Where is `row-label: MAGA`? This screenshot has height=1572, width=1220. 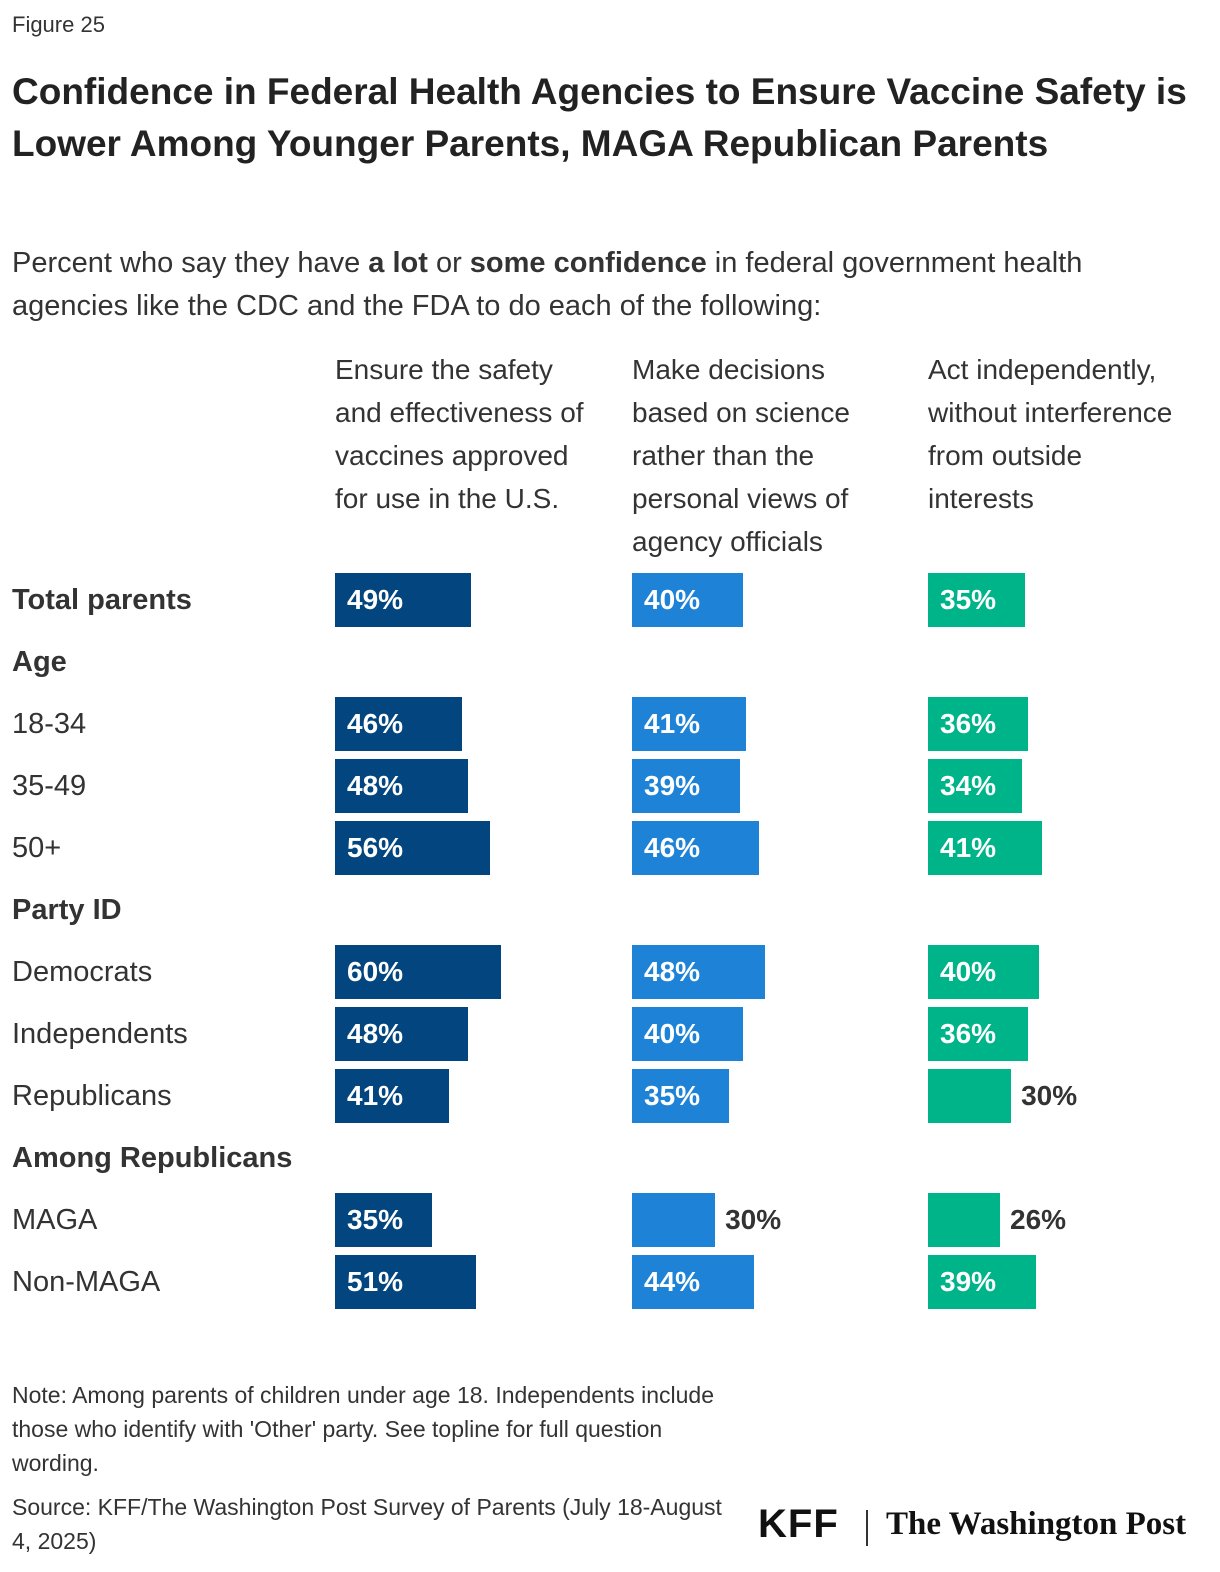
row-label: MAGA is located at coordinates (55, 1220).